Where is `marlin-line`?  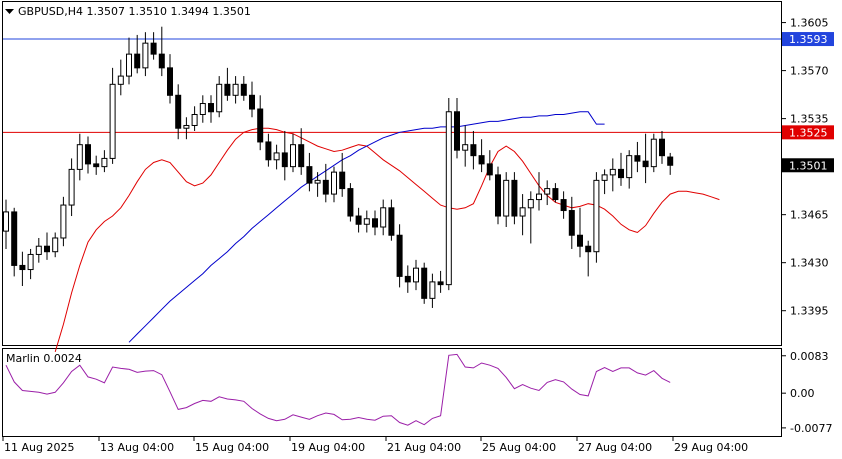 marlin-line is located at coordinates (338, 389).